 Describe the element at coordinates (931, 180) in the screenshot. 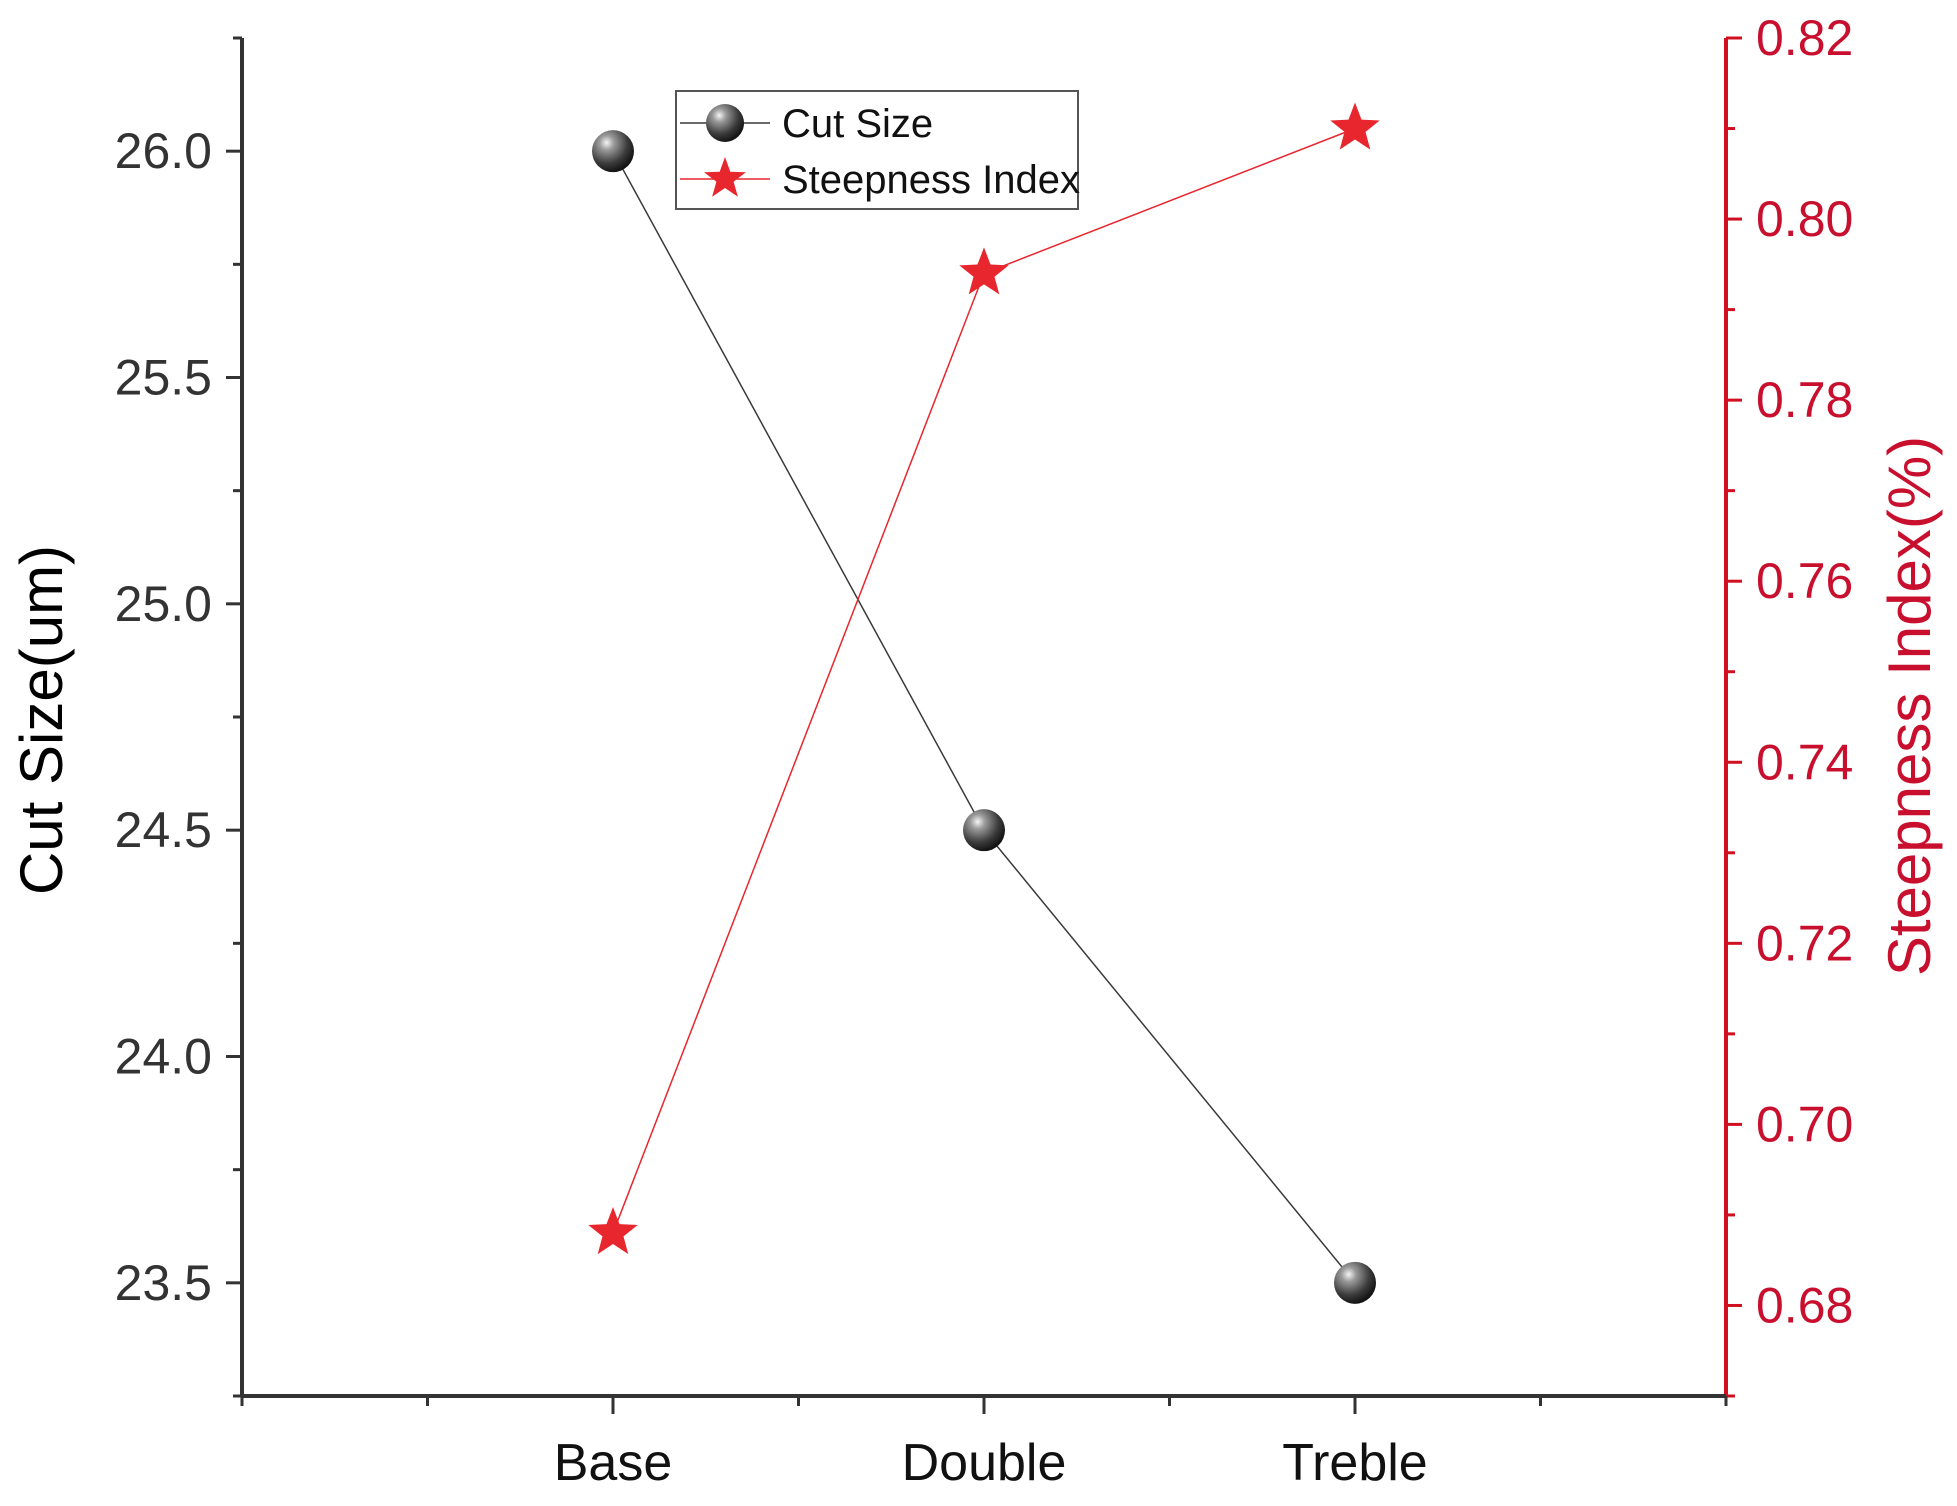

I see `legend-label-steepness: Steepness Index` at that location.